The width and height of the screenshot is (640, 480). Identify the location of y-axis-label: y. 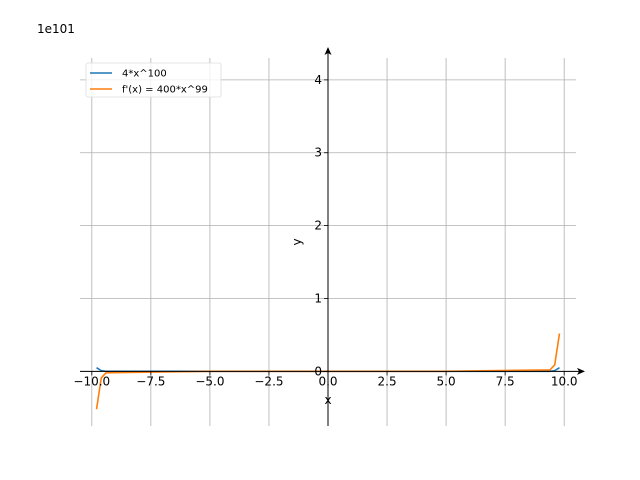
(297, 241).